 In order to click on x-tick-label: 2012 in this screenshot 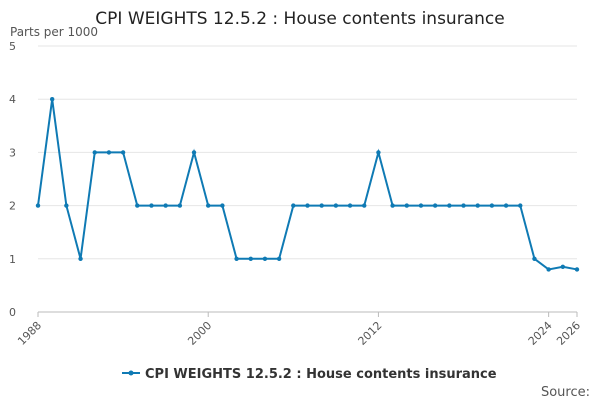, I will do `click(370, 333)`.